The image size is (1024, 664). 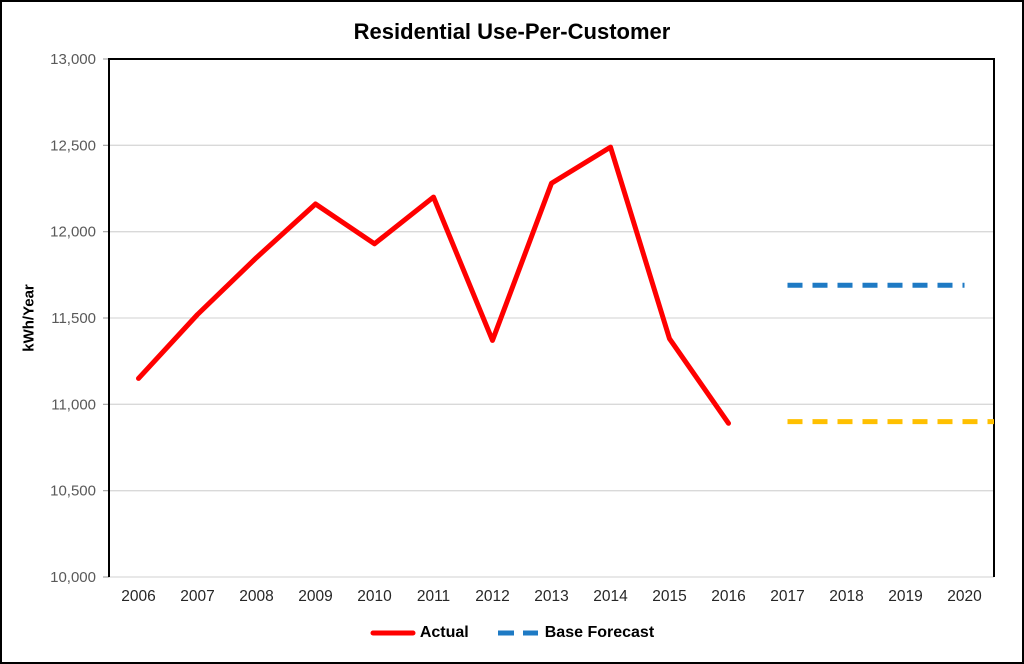 What do you see at coordinates (433, 596) in the screenshot?
I see `x-tick-label: 2011` at bounding box center [433, 596].